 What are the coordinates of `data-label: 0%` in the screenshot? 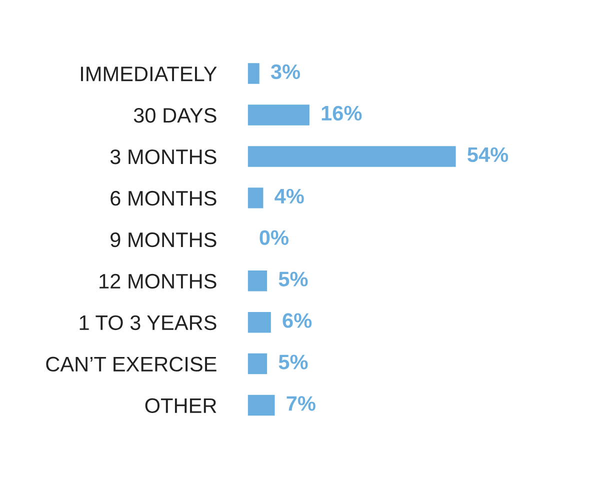 It's located at (274, 237).